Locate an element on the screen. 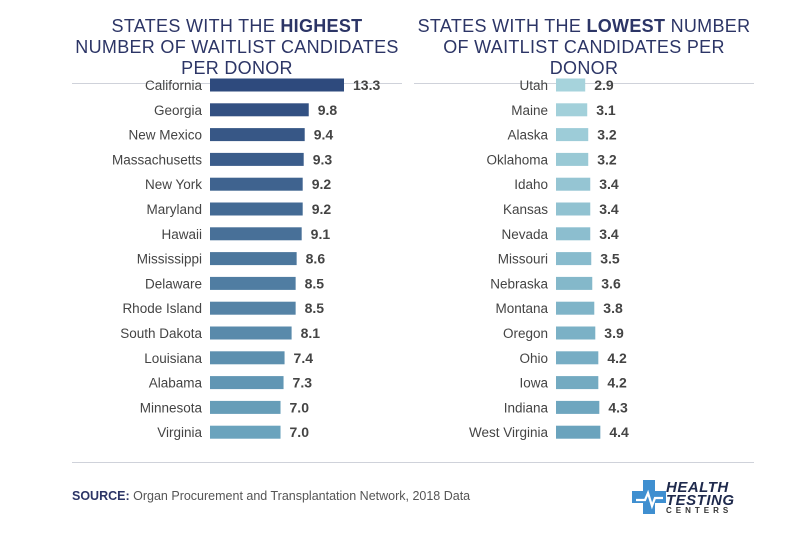 This screenshot has width=800, height=544. category-label: Hawaii is located at coordinates (181, 234).